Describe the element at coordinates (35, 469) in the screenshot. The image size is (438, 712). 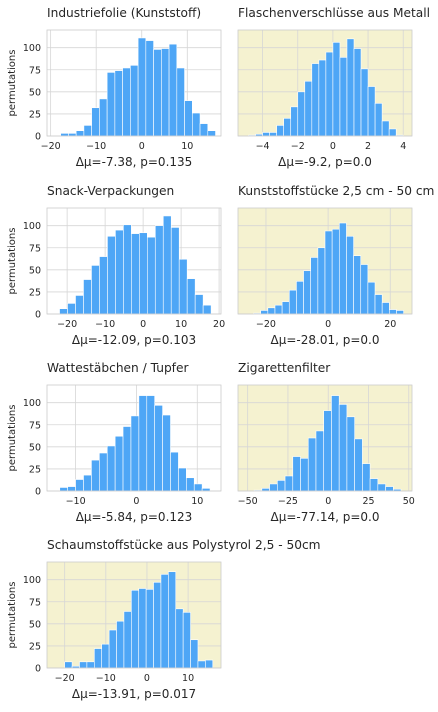
I see `y-tick-label: 25` at that location.